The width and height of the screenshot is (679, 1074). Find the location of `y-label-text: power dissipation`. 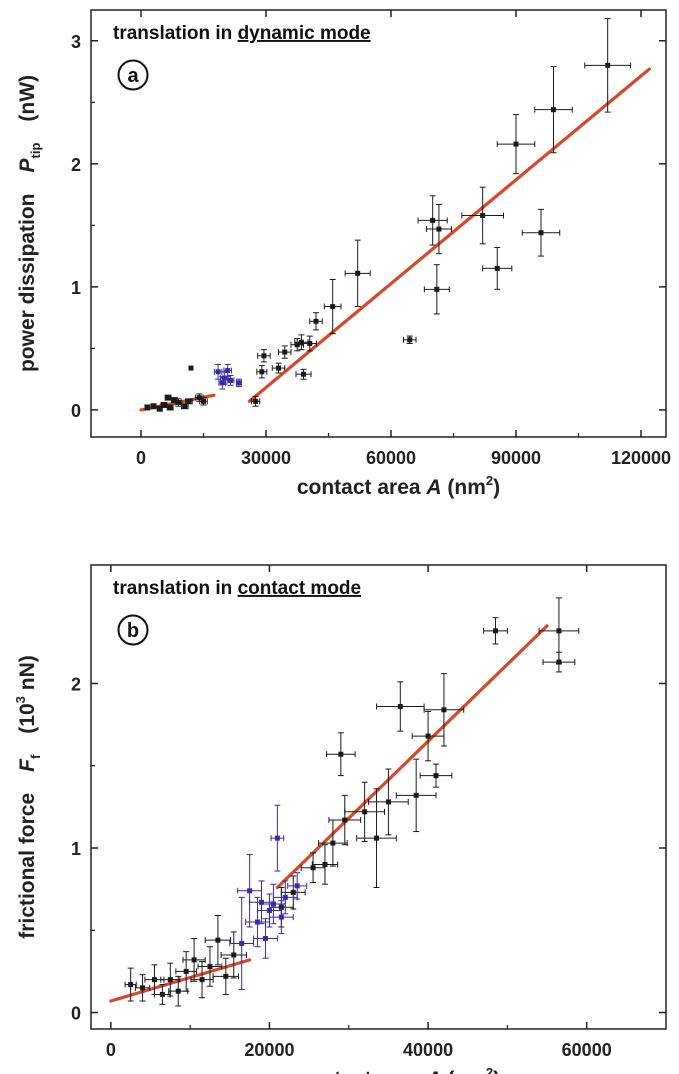

y-label-text: power dissipation is located at coordinates (27, 283).